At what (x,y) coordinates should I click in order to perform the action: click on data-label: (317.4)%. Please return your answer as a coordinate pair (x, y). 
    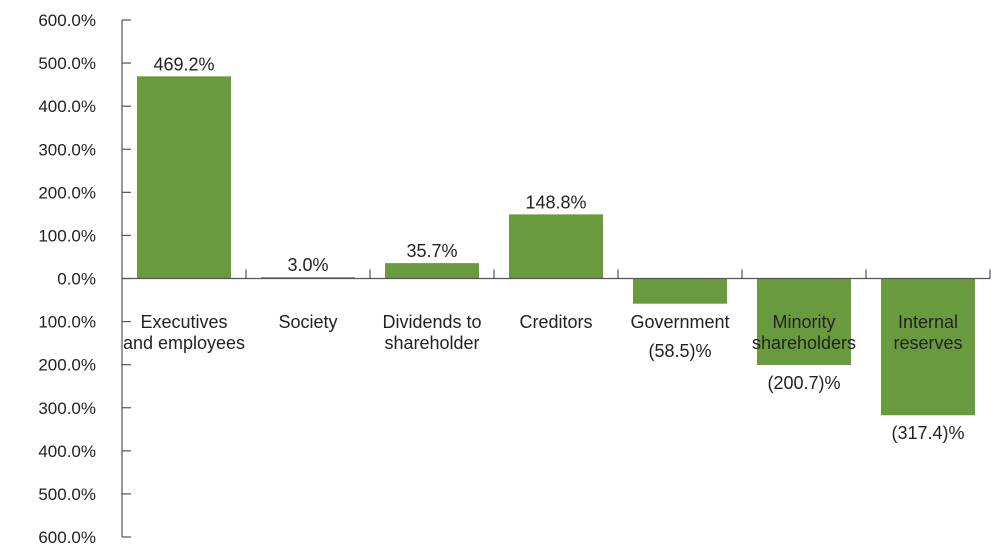
    Looking at the image, I should click on (927, 433).